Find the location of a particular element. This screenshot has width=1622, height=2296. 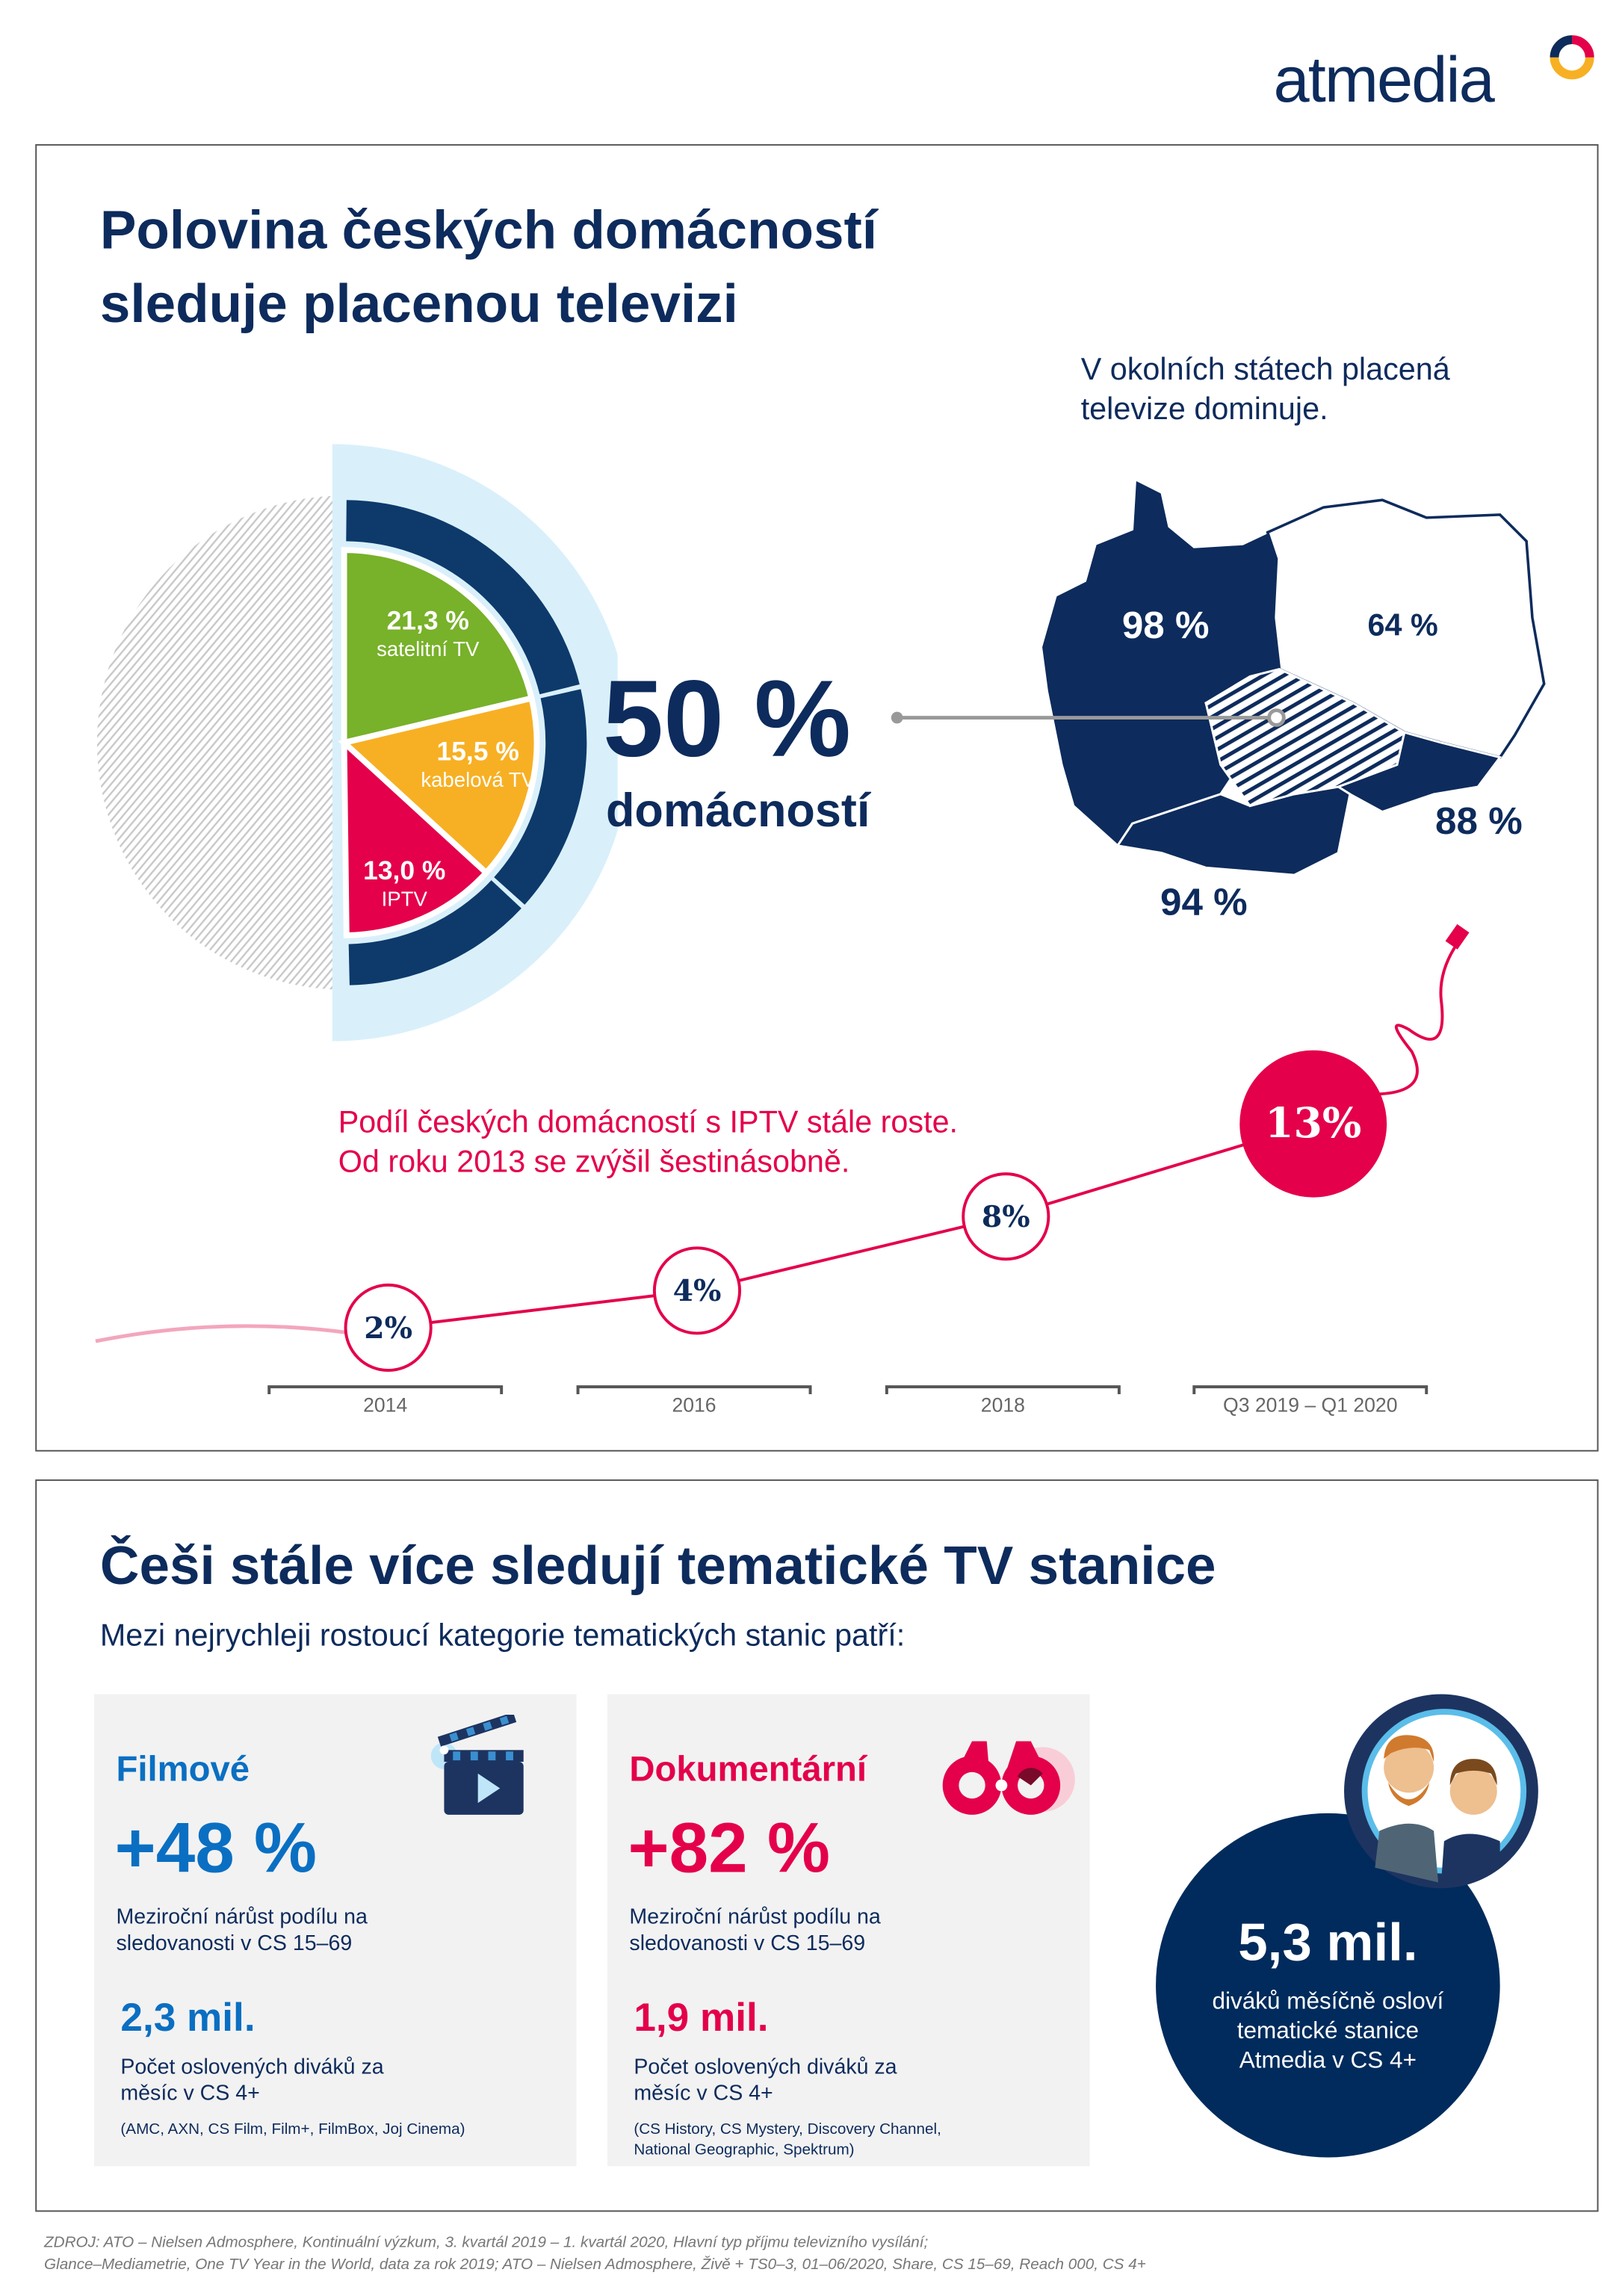

pie-value-label: 21,3 % is located at coordinates (427, 620).